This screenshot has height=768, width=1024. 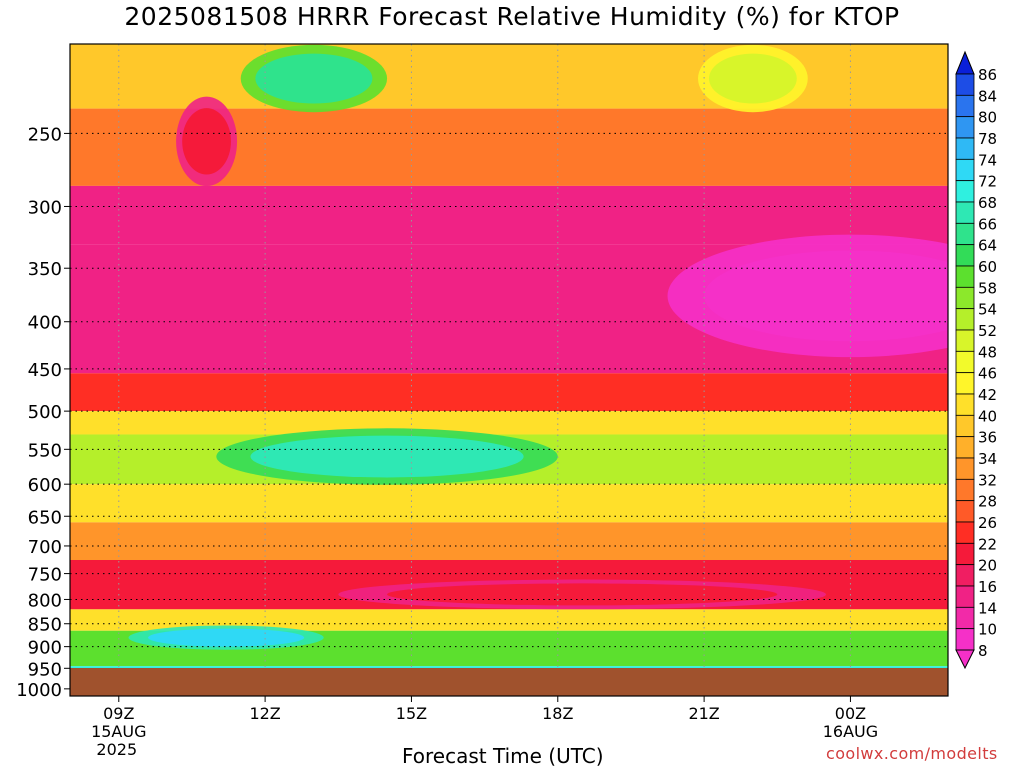 I want to click on colorbar-label: 72, so click(x=987, y=182).